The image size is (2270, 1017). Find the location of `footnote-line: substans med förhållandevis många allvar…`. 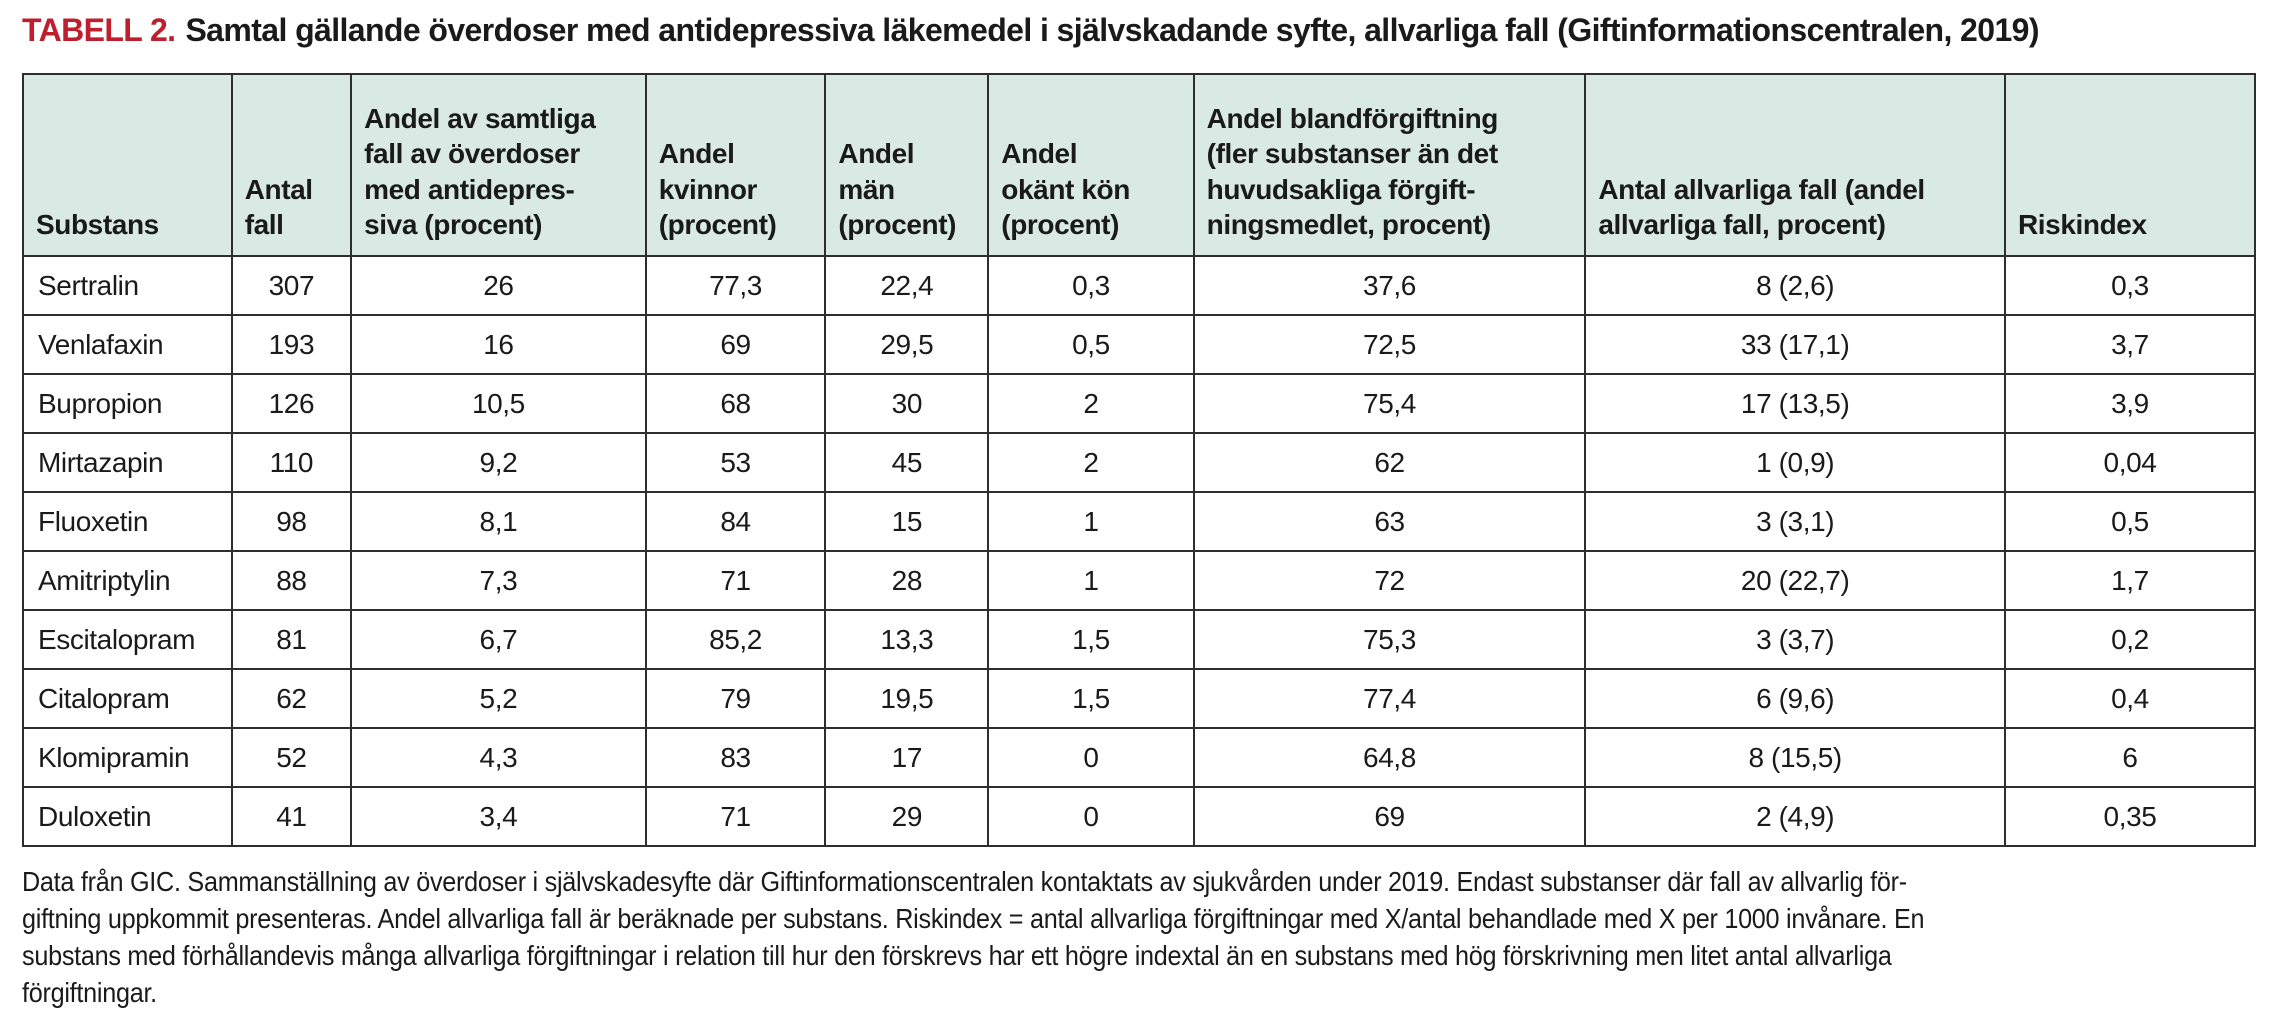

footnote-line: substans med förhållandevis många allvar… is located at coordinates (957, 955).